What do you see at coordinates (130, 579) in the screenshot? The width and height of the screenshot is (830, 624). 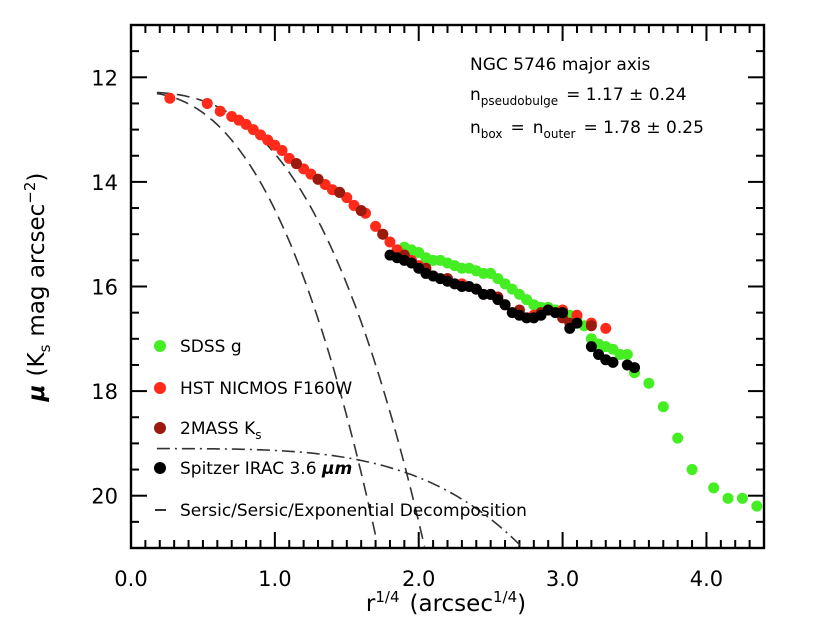 I see `x-tick-label: 0.0` at bounding box center [130, 579].